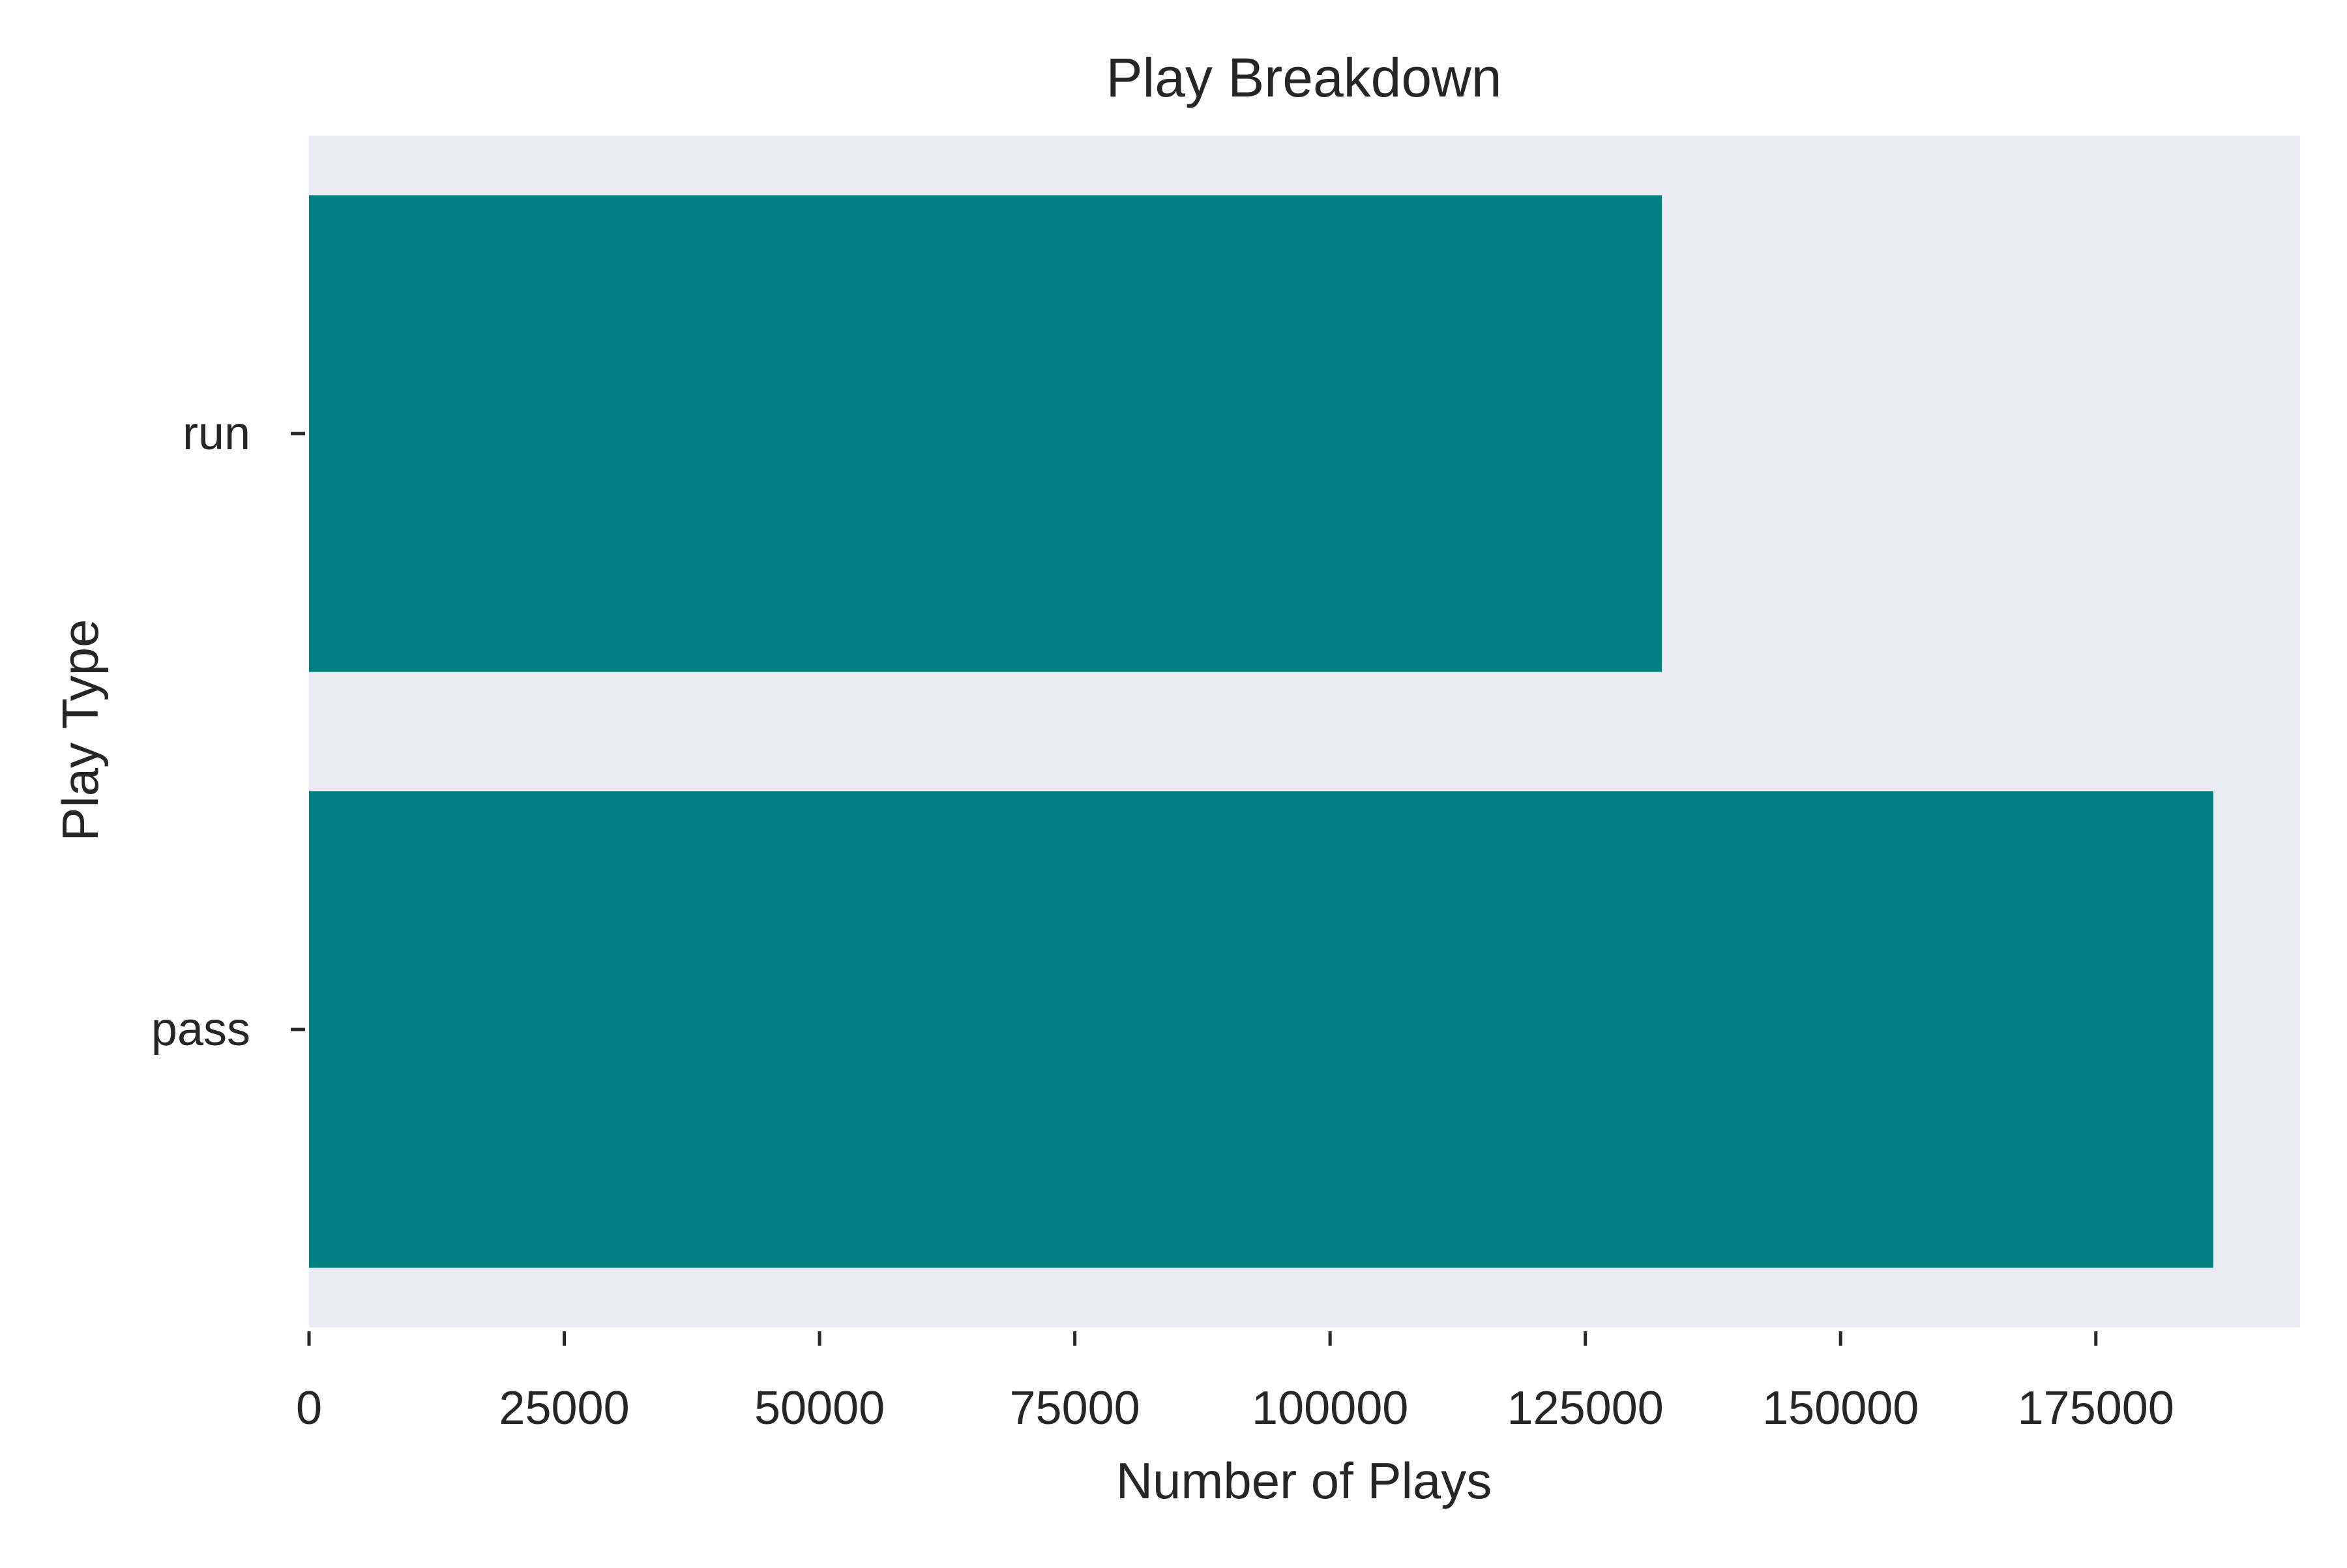 The height and width of the screenshot is (1568, 2347). I want to click on x-tick-label: 75000, so click(1075, 1408).